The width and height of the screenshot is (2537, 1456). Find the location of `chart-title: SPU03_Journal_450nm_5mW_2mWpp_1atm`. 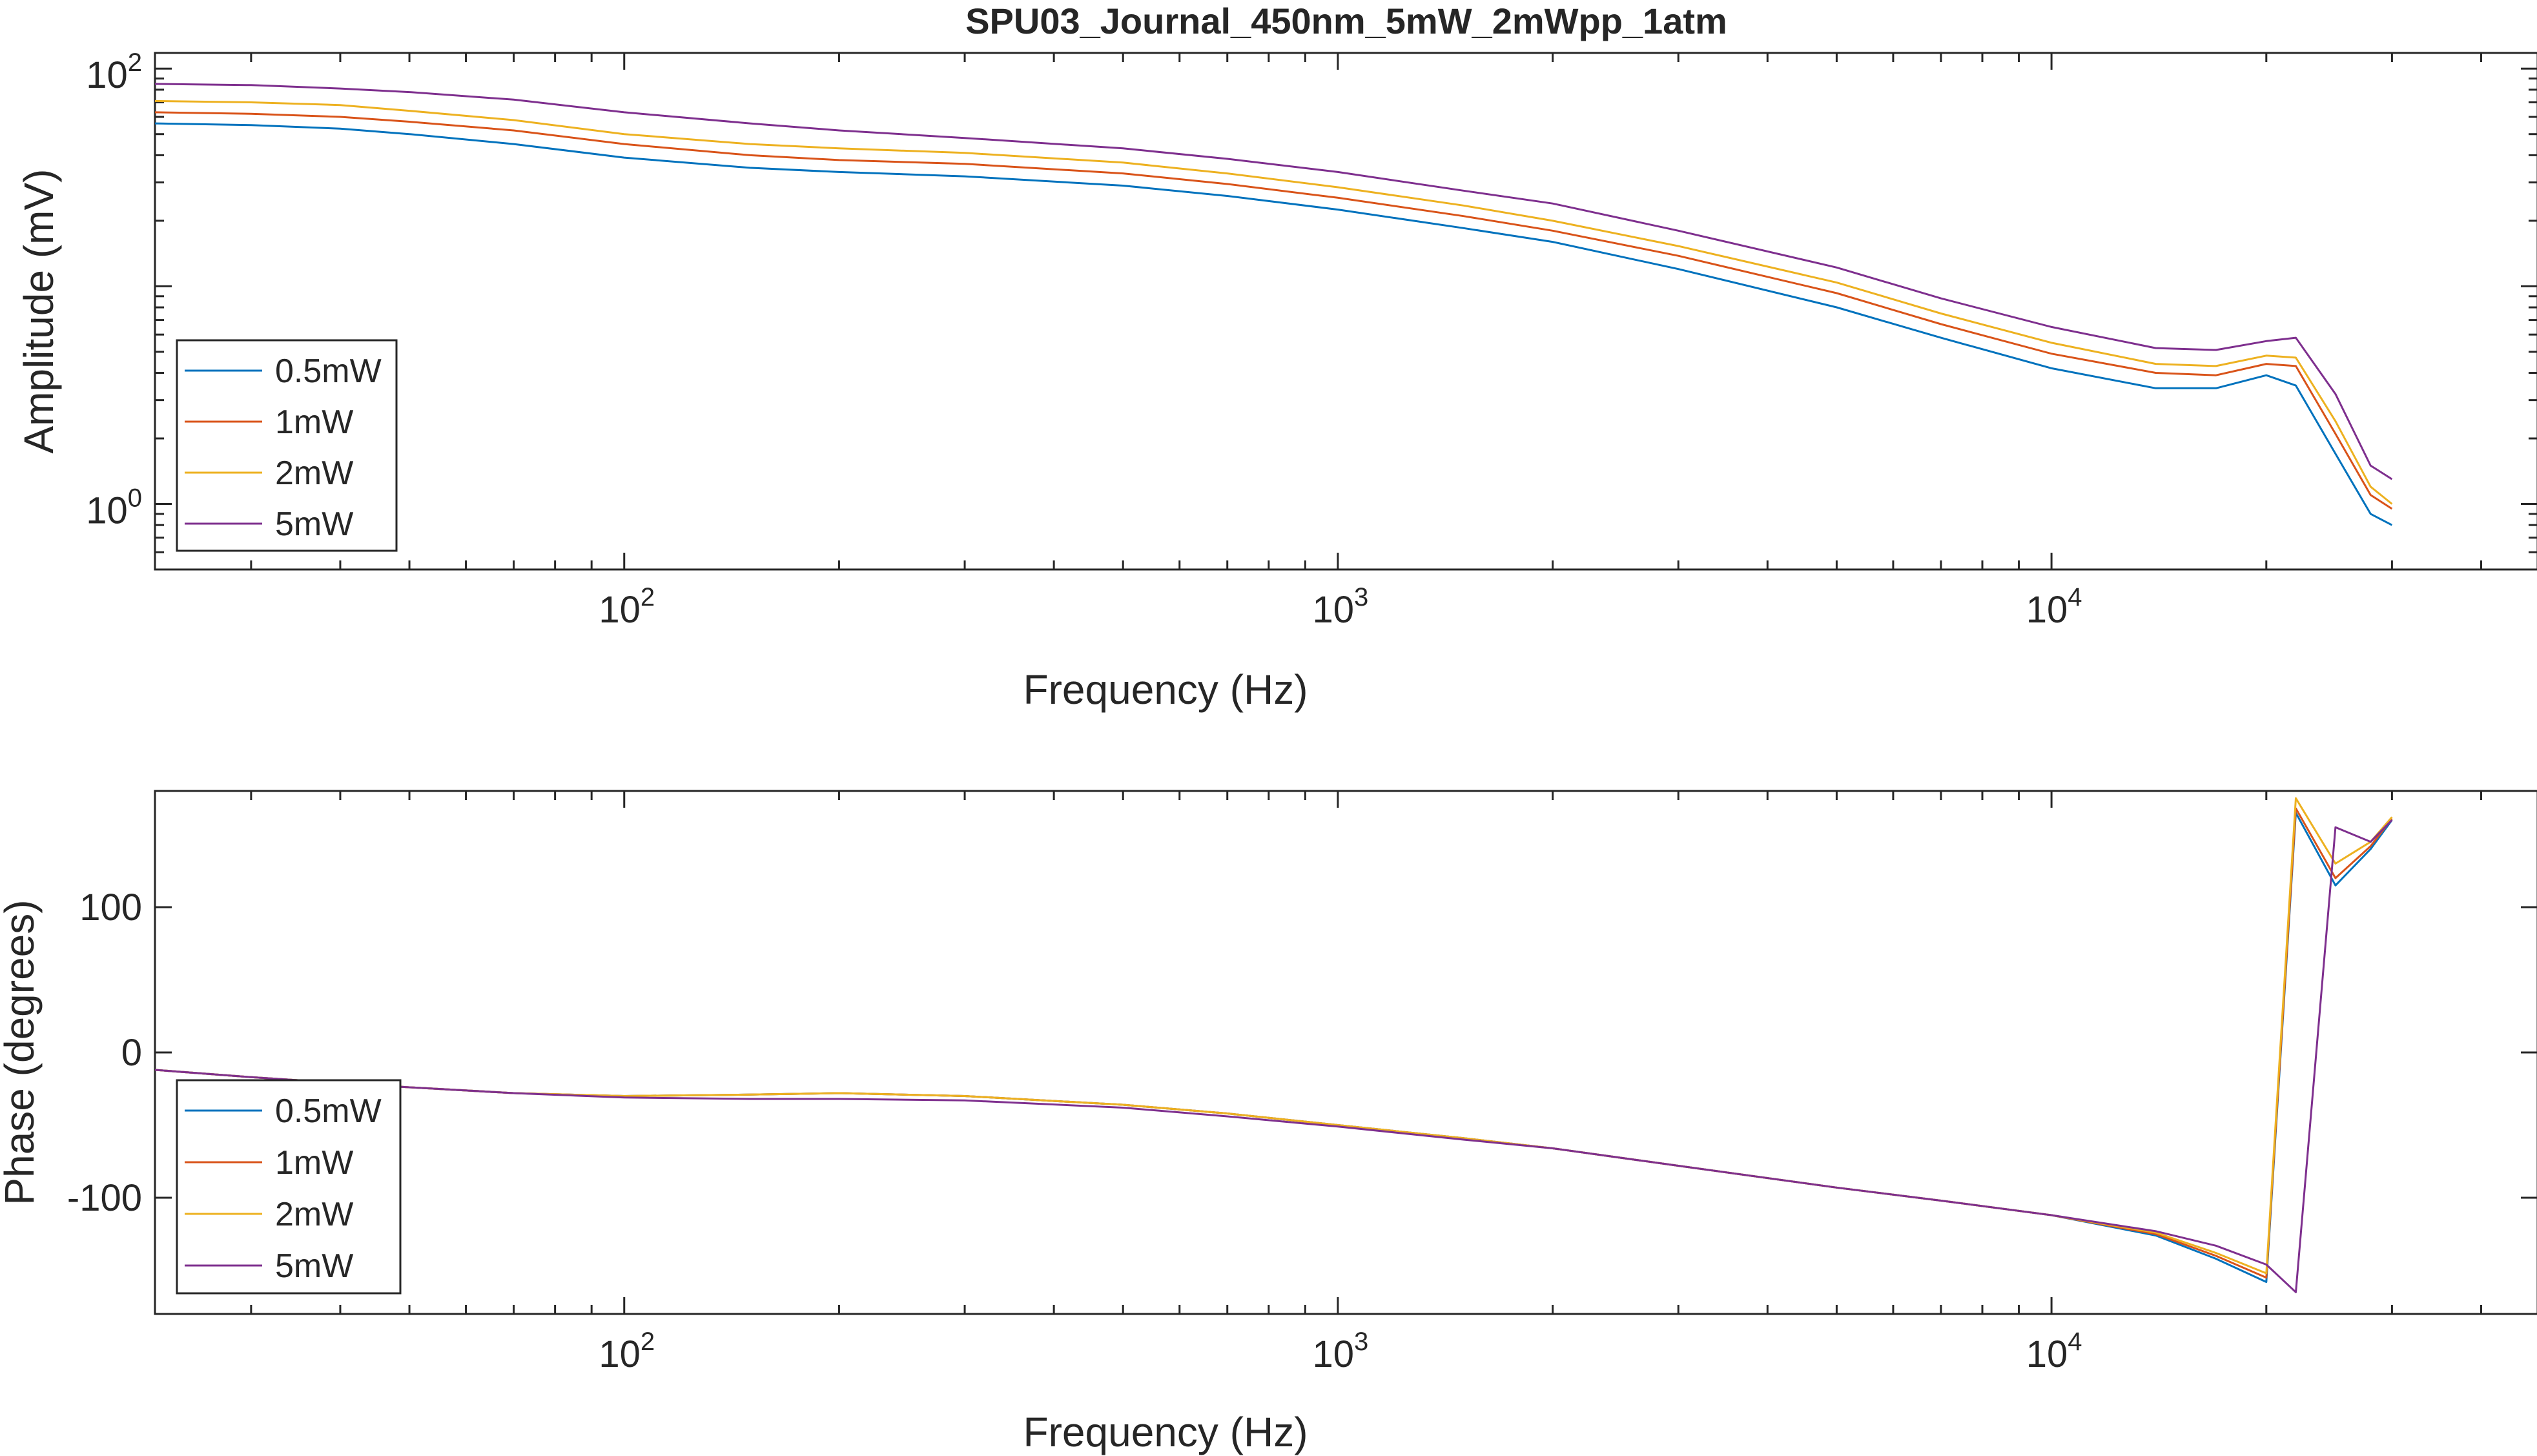

chart-title: SPU03_Journal_450nm_5mW_2mWpp_1atm is located at coordinates (1346, 21).